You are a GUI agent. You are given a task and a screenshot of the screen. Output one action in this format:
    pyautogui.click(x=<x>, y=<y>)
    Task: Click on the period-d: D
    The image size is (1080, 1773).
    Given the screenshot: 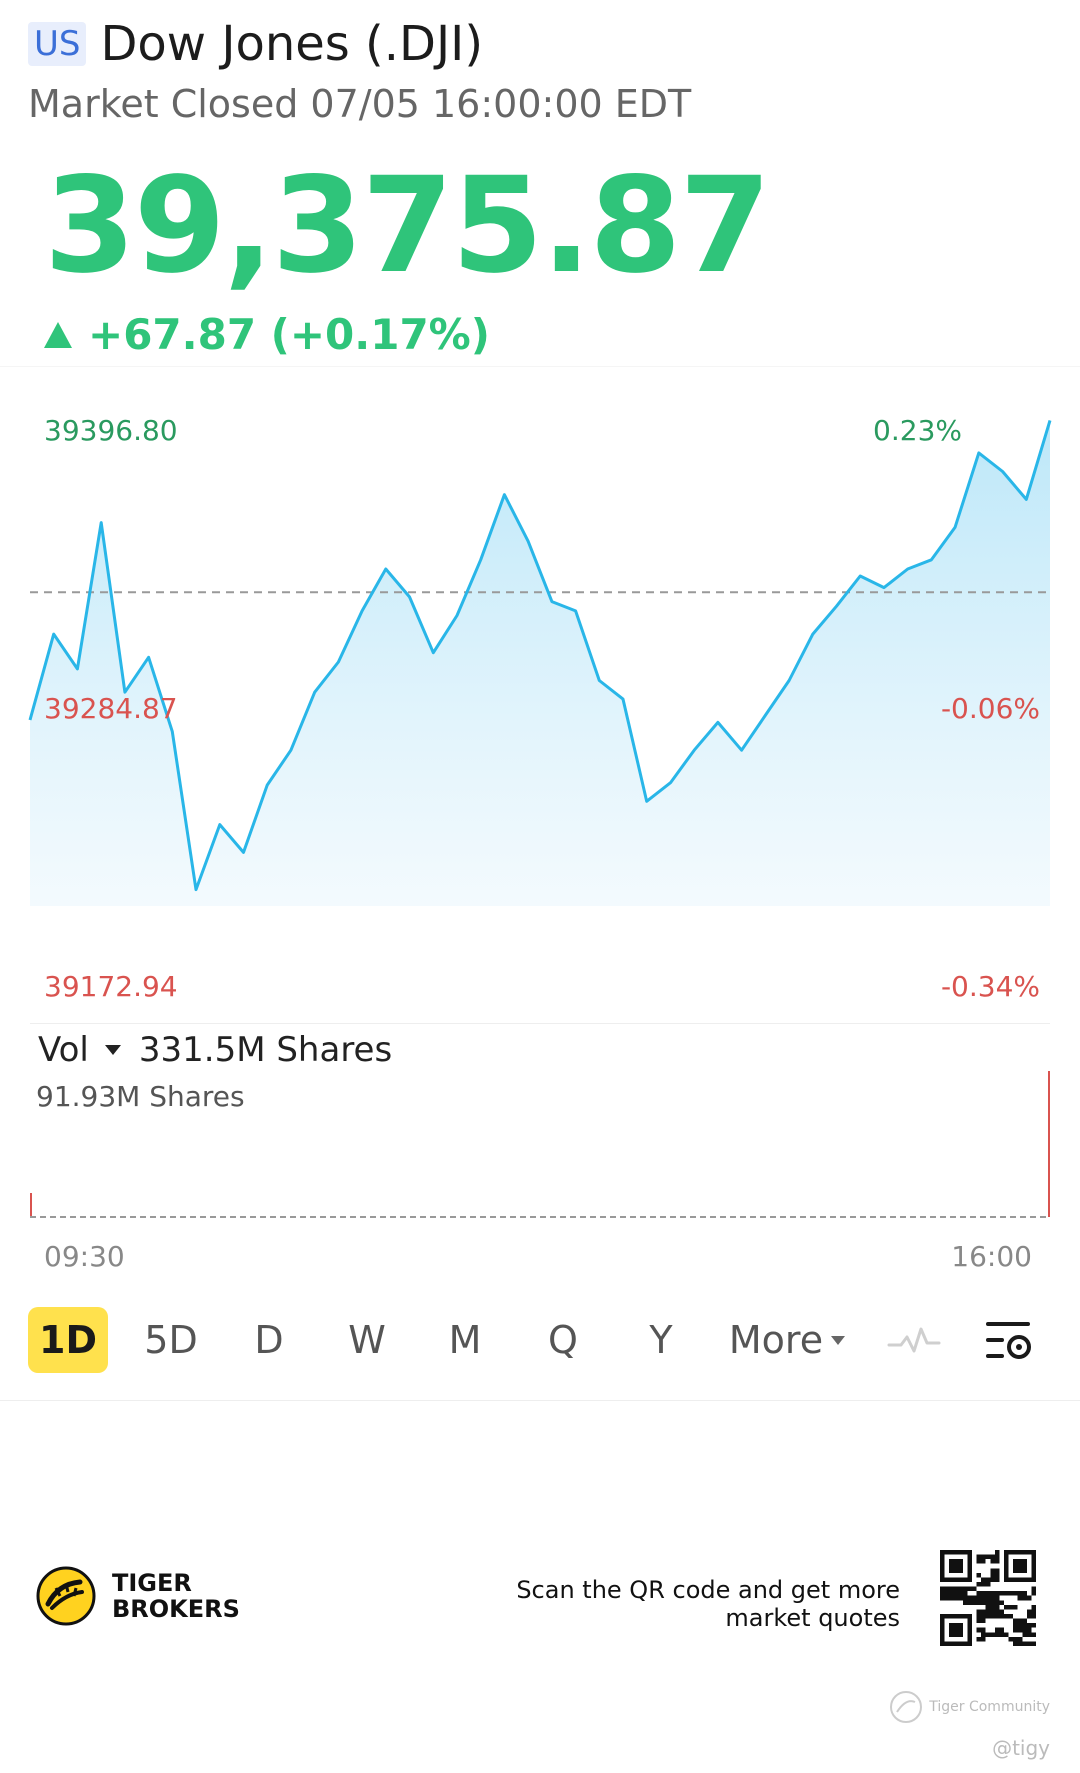 What is the action you would take?
    pyautogui.click(x=269, y=1340)
    